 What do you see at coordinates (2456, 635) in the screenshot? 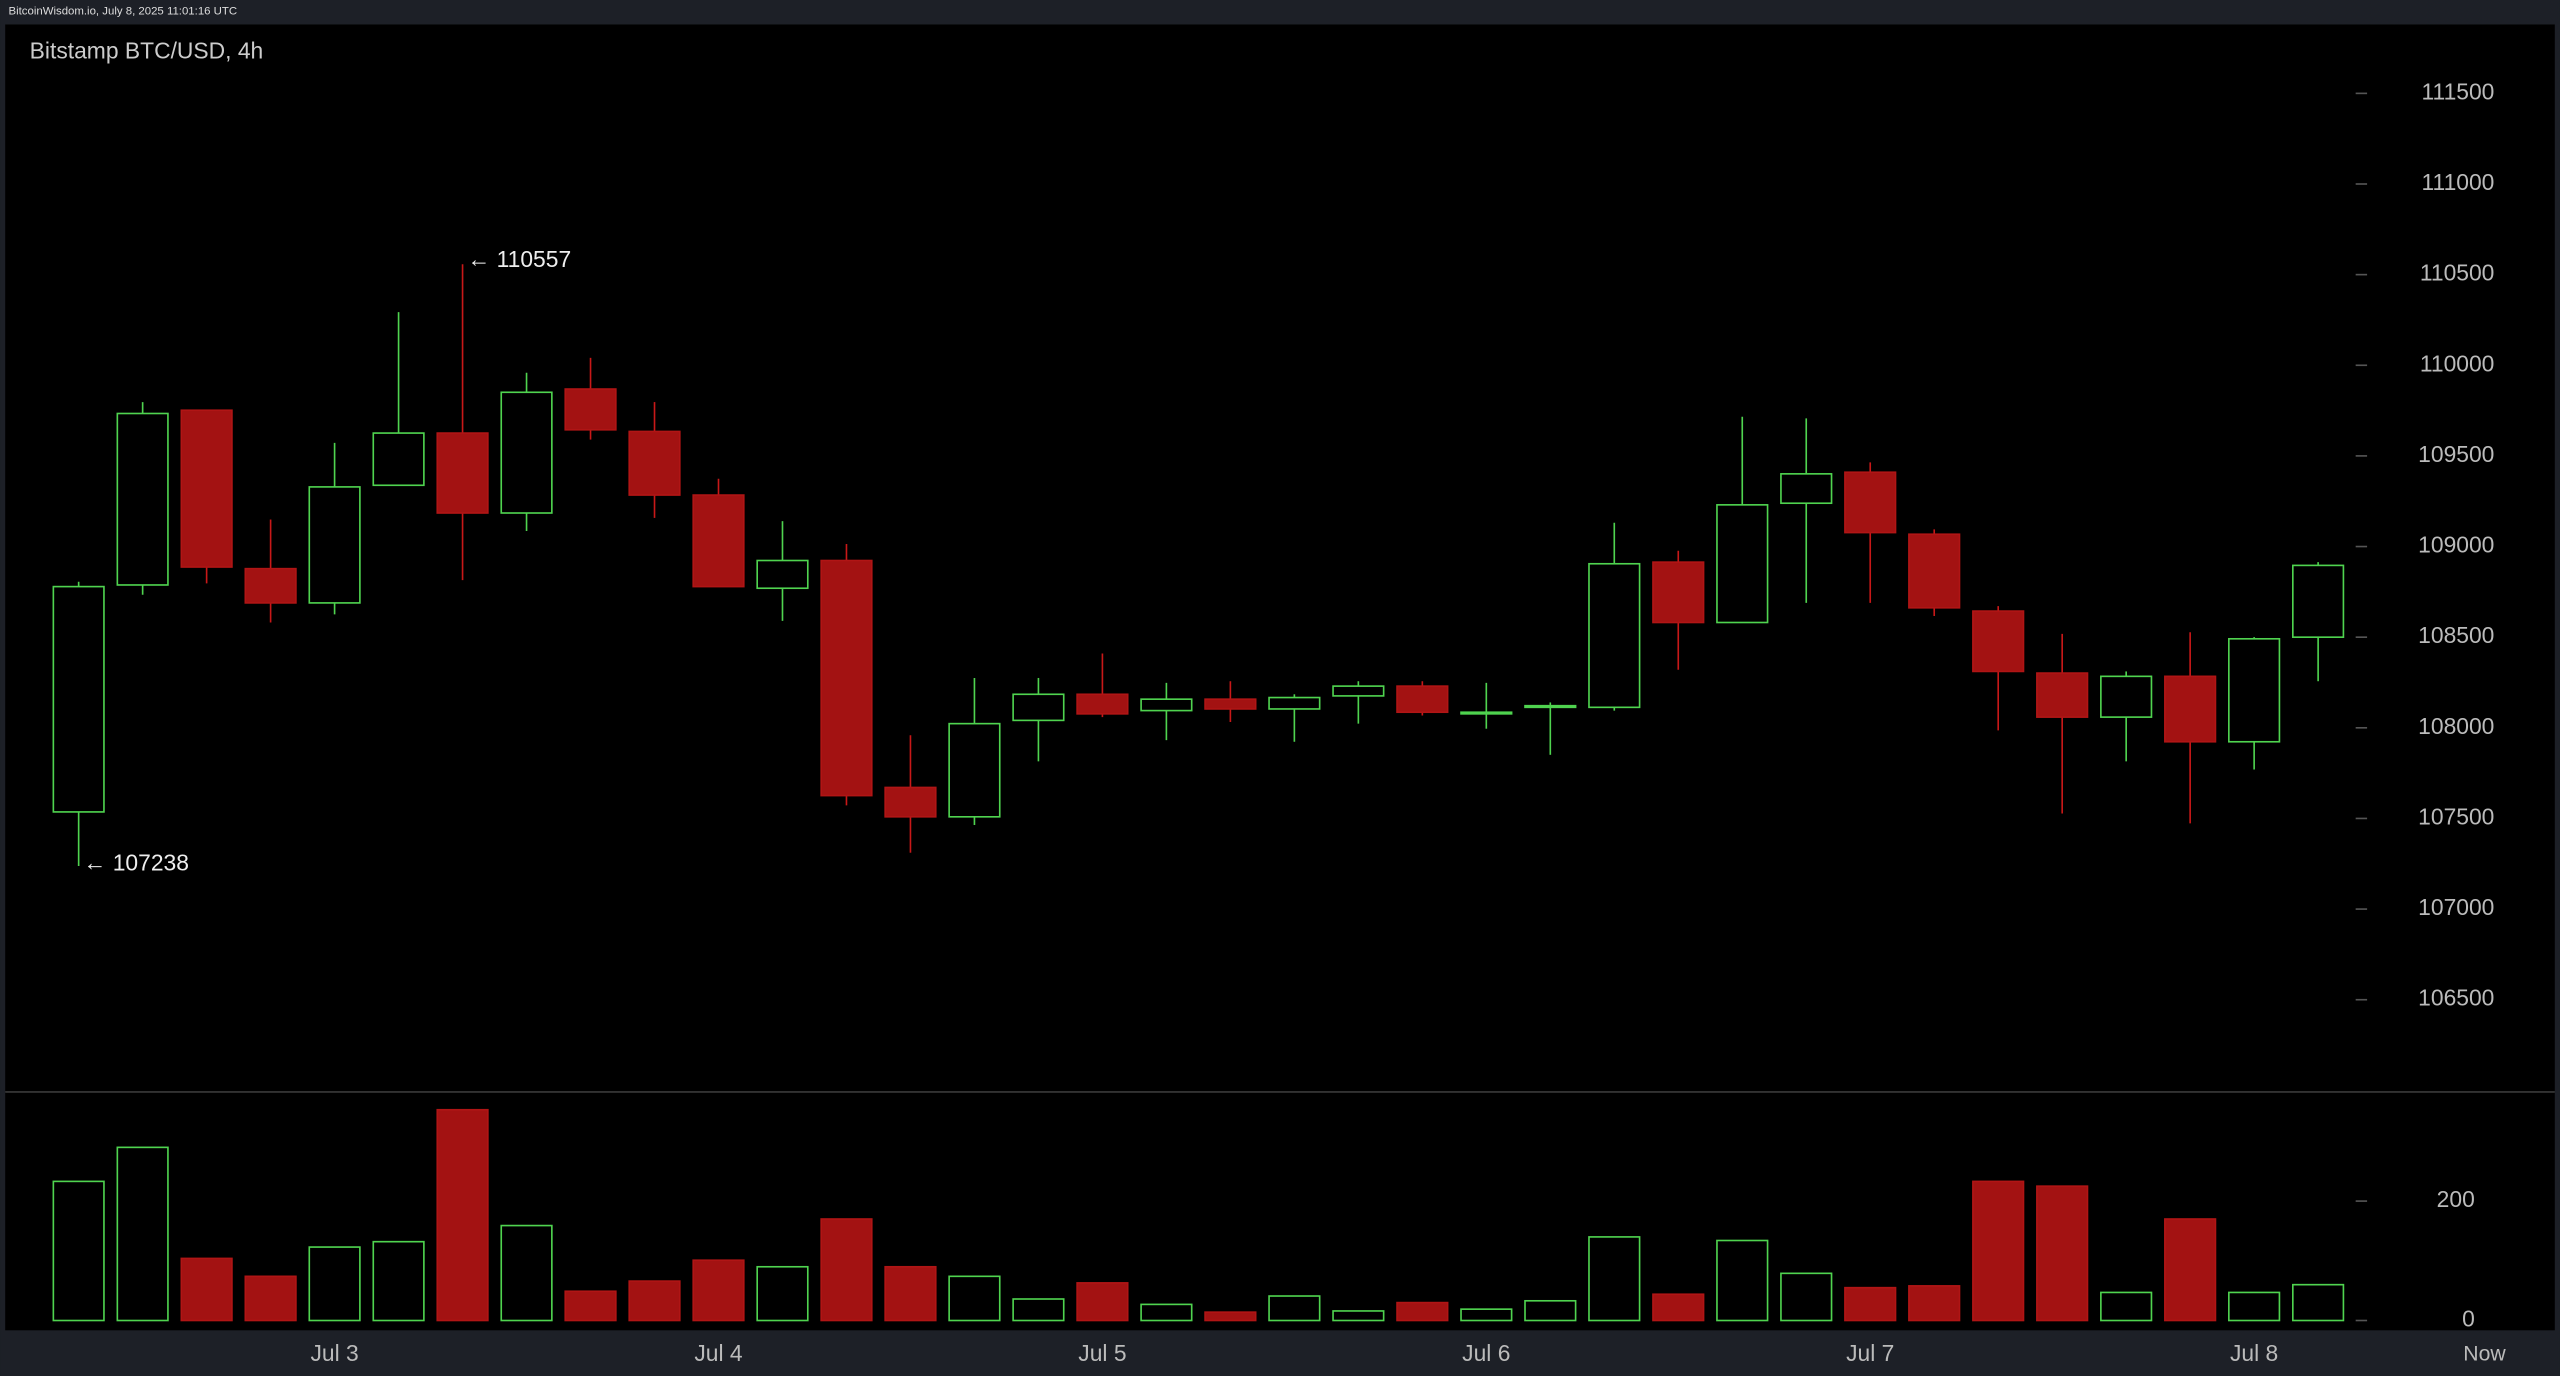
I see `y-tick-label: 108500` at bounding box center [2456, 635].